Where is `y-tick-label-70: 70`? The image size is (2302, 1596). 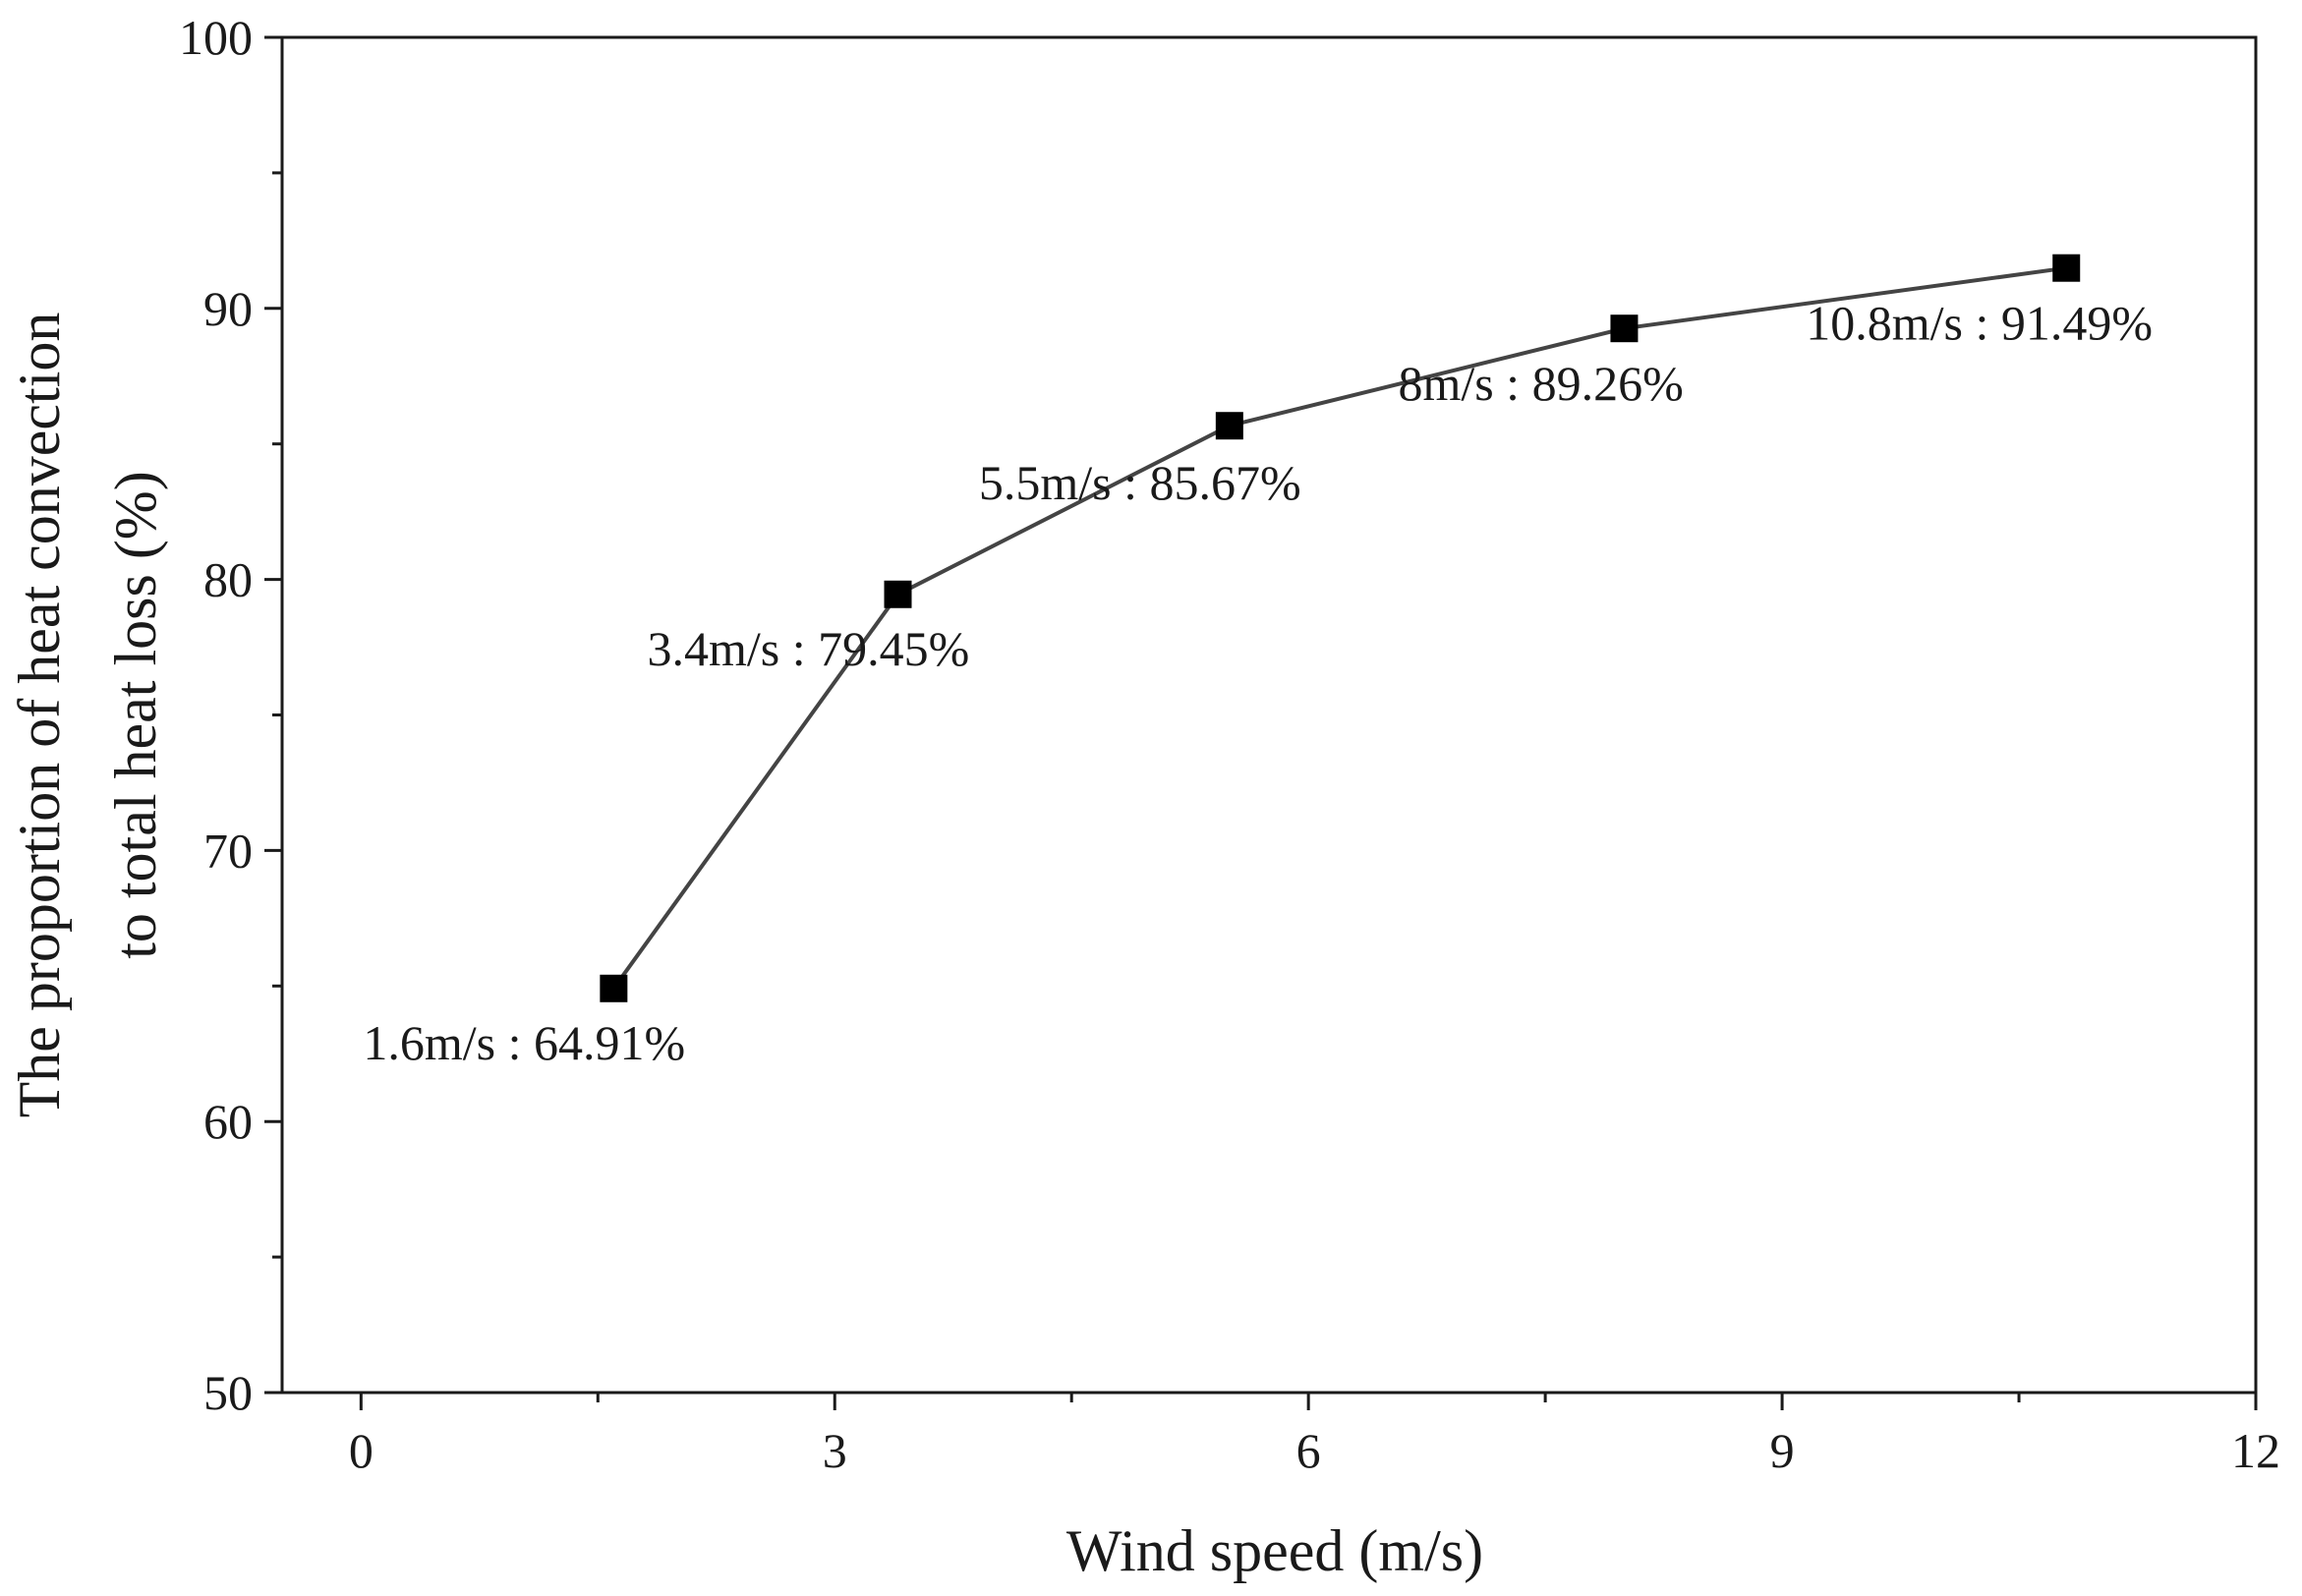
y-tick-label-70: 70 is located at coordinates (228, 850).